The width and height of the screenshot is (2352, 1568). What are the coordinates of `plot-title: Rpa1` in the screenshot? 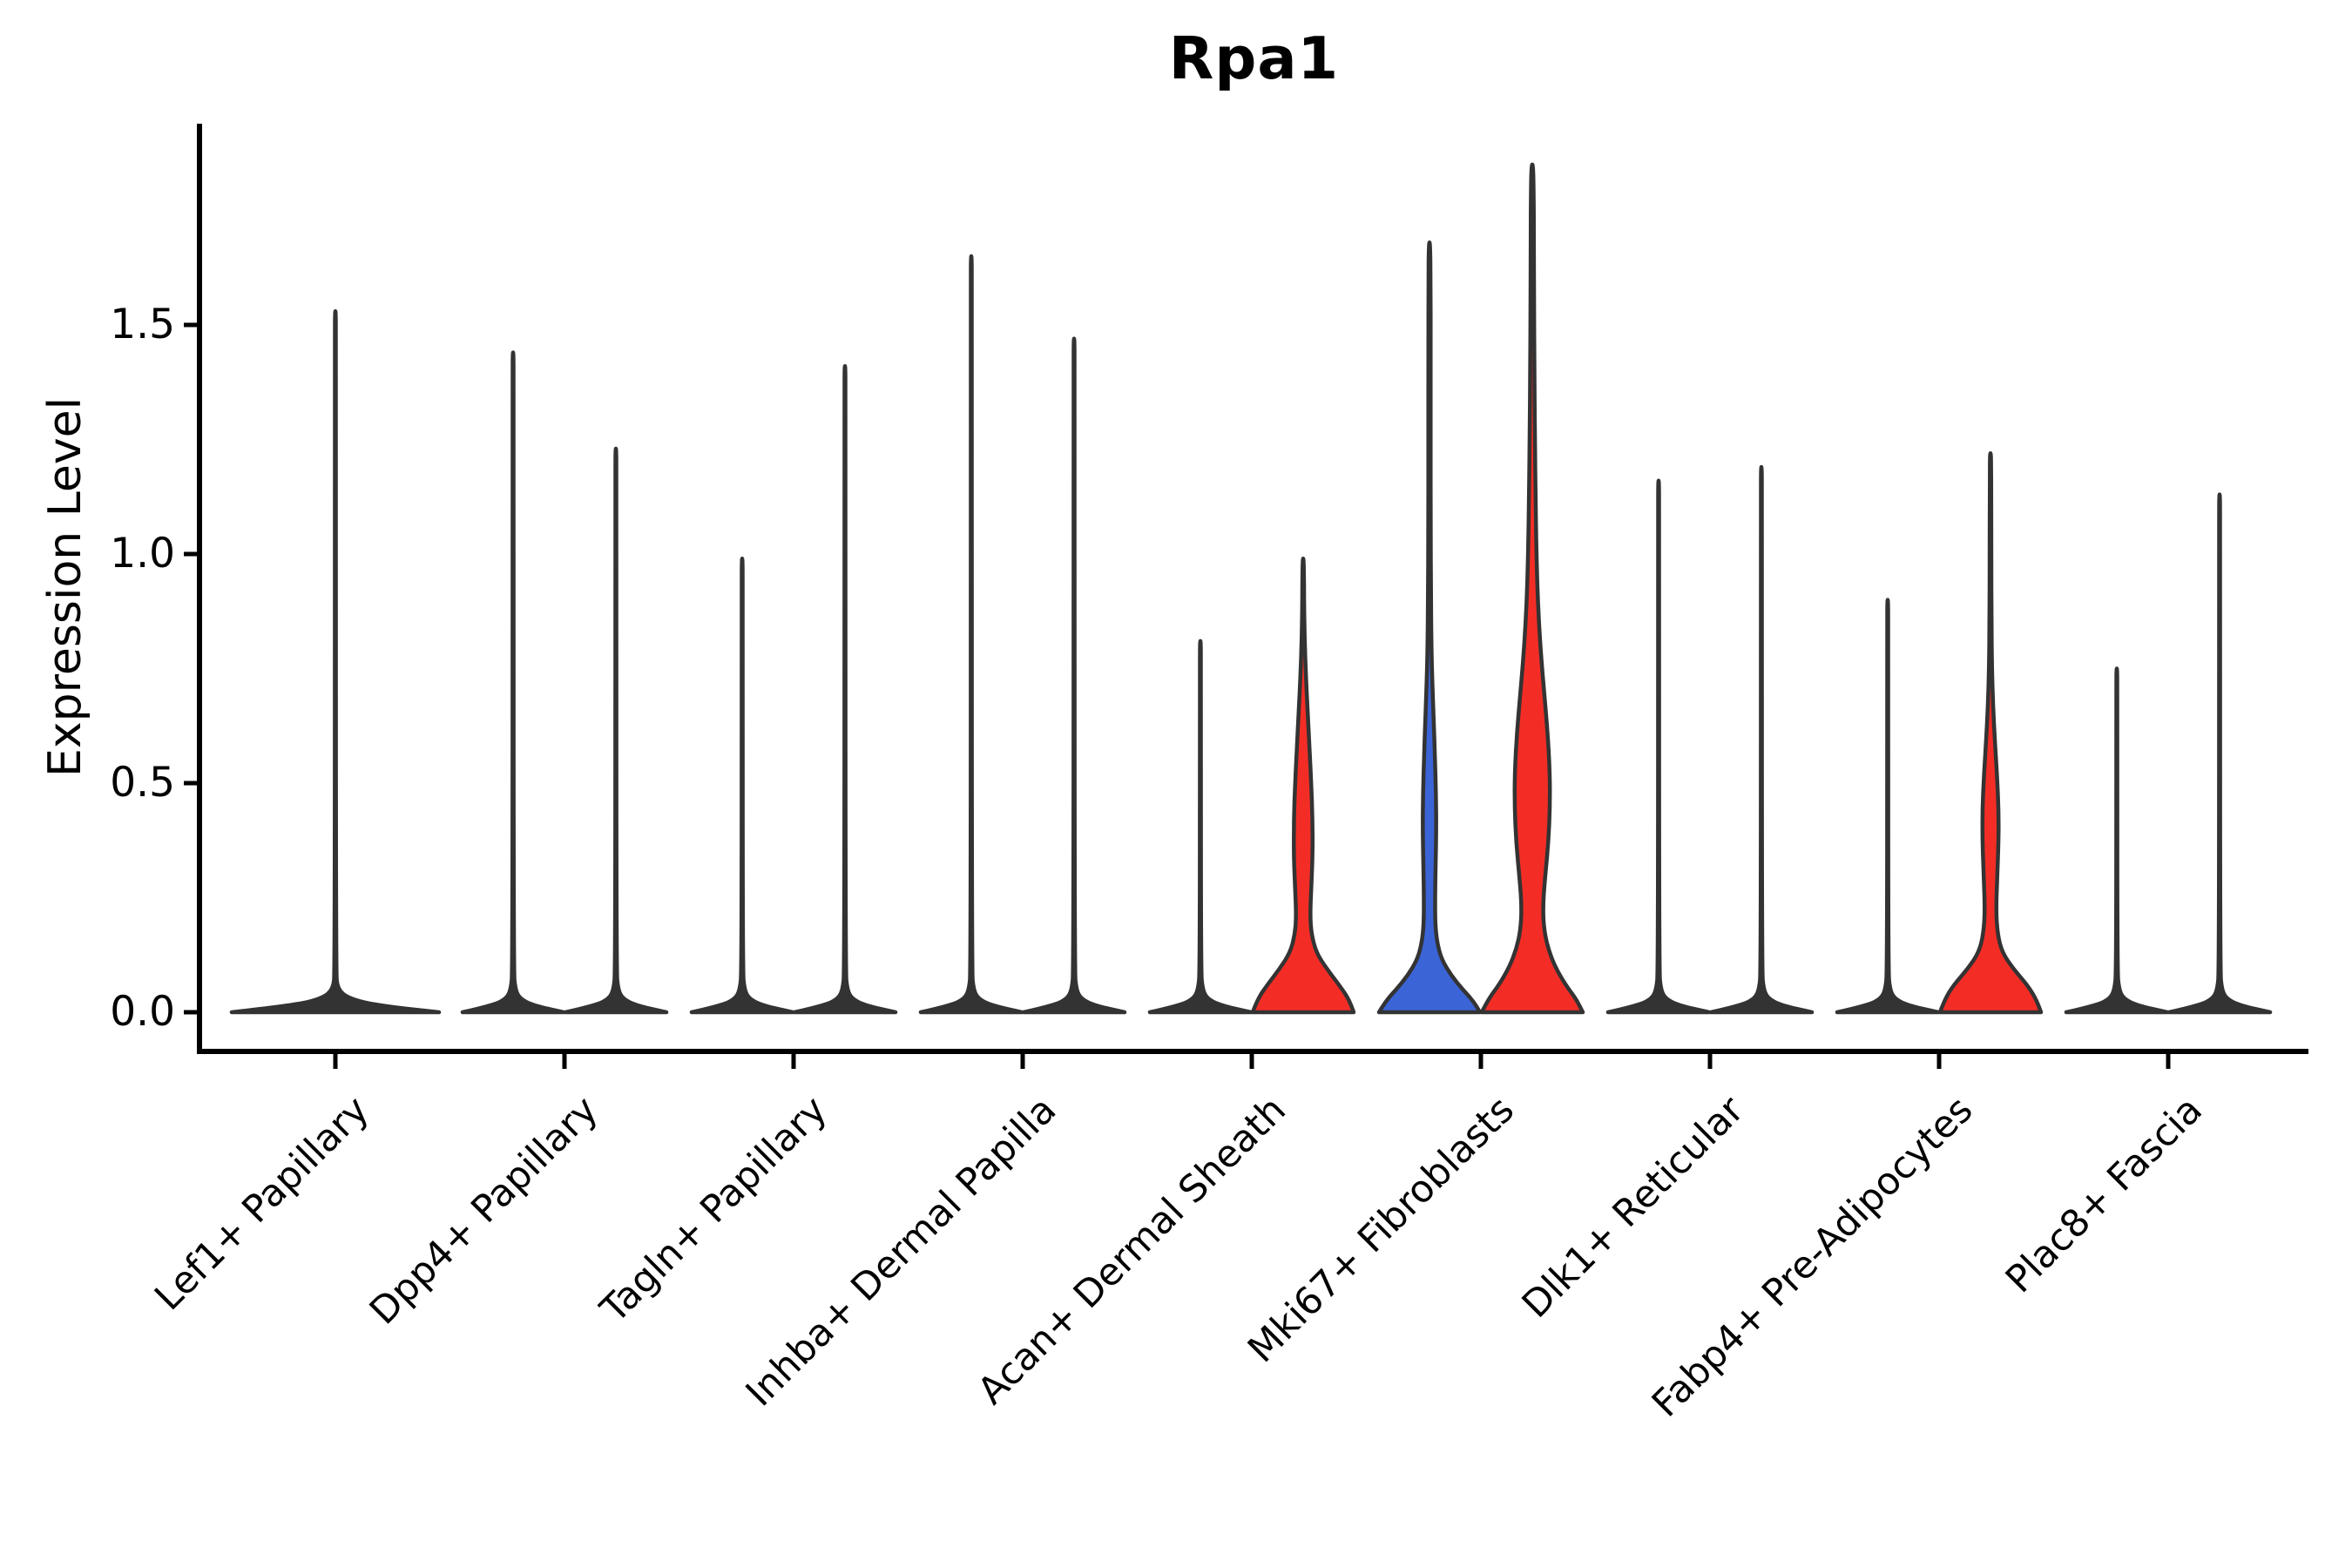 It's located at (1254, 58).